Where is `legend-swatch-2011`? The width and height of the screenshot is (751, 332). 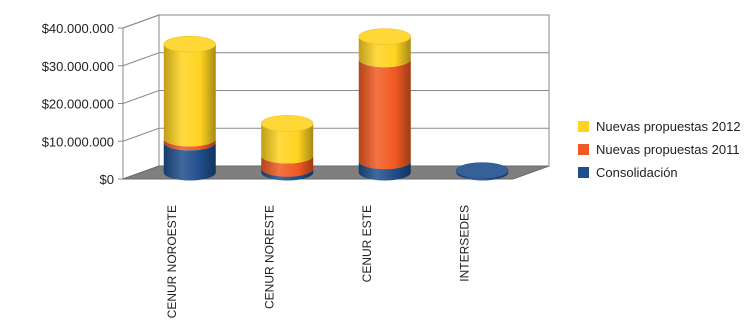
legend-swatch-2011 is located at coordinates (583, 149).